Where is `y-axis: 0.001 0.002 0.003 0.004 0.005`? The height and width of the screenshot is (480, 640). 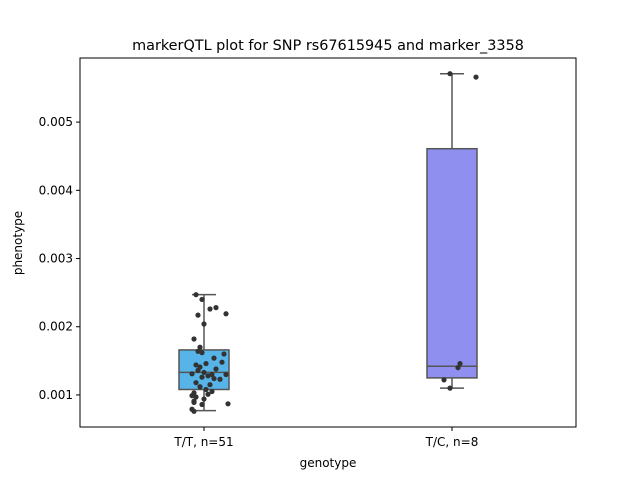
y-axis: 0.001 0.002 0.003 0.004 0.005 is located at coordinates (59, 258).